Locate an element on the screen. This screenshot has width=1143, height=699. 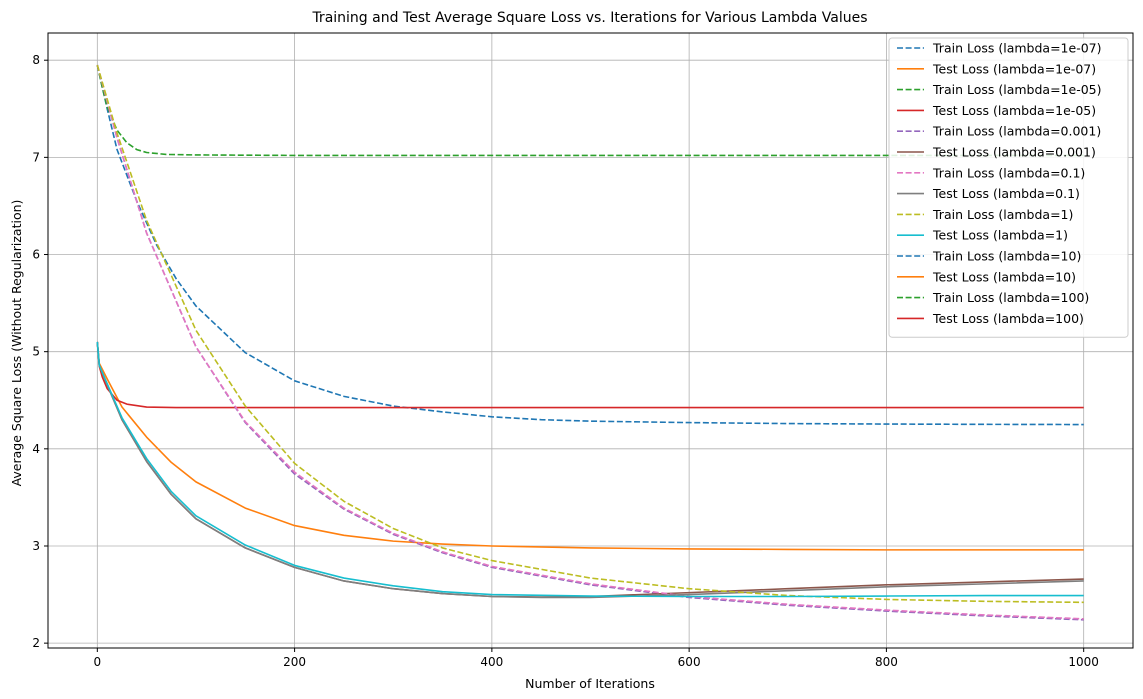
legend-label-7: Test Loss (lambda=0.1) is located at coordinates (1006, 193).